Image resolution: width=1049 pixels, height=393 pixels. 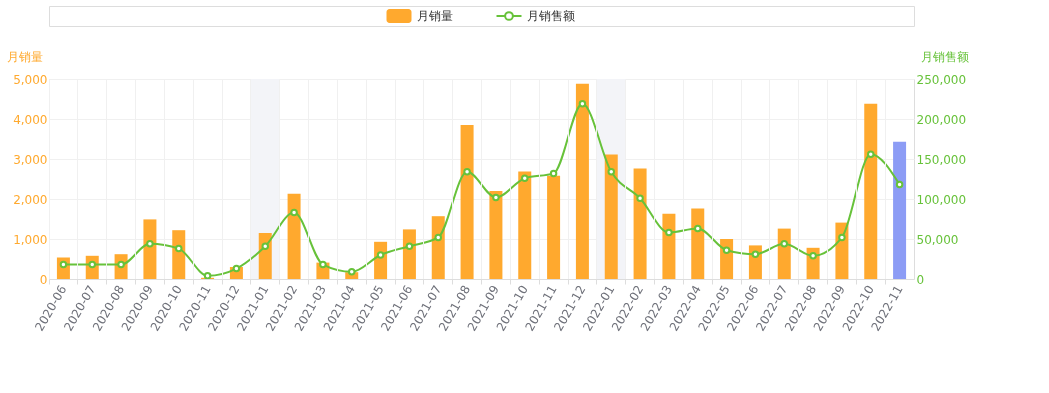 I want to click on legend-label: 月销量, so click(x=434, y=16).